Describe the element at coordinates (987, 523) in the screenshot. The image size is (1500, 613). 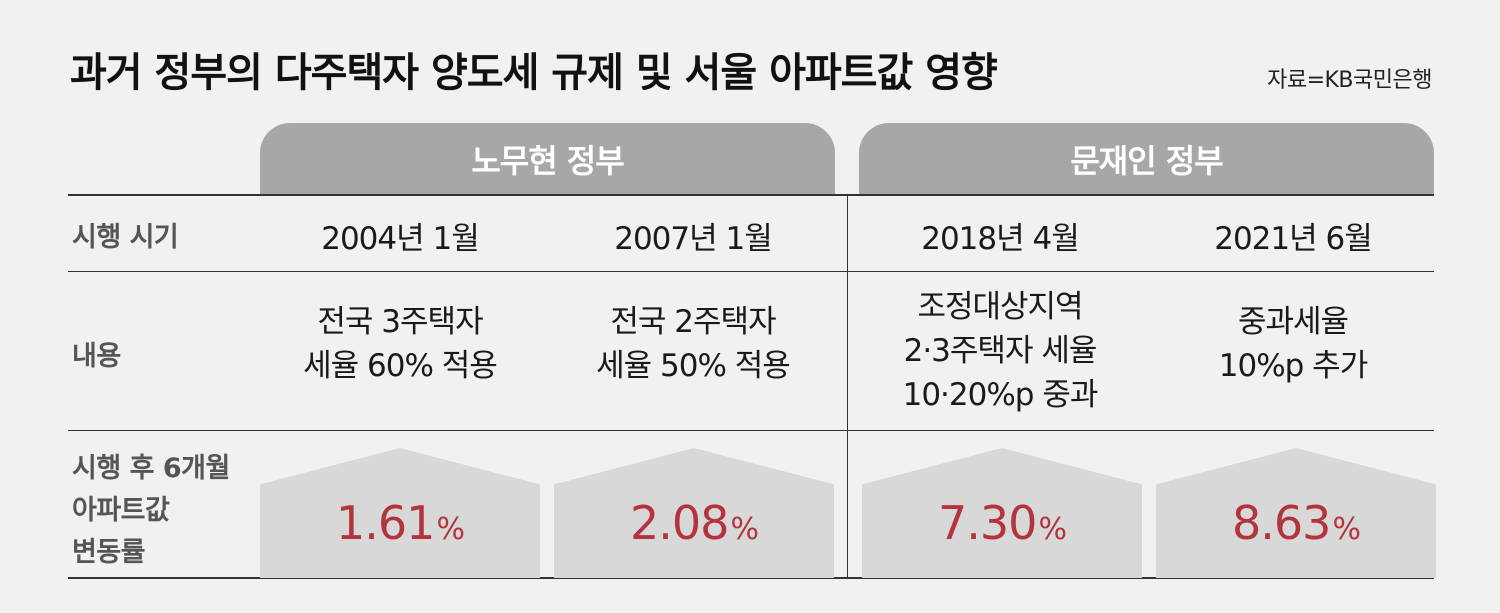
I see `rate-number: 7.30` at that location.